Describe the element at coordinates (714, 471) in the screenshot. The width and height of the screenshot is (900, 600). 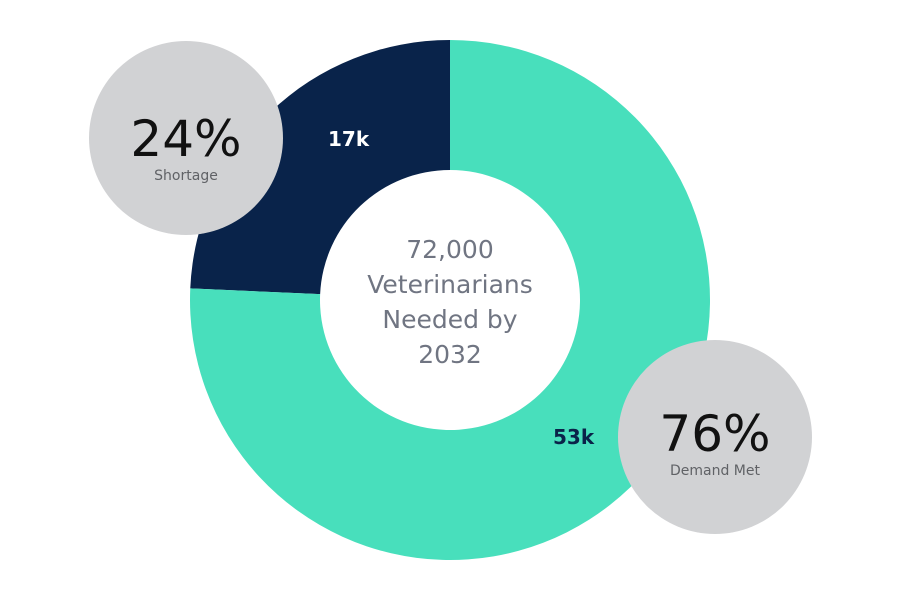
I see `demand-met-caption: Demand Met` at that location.